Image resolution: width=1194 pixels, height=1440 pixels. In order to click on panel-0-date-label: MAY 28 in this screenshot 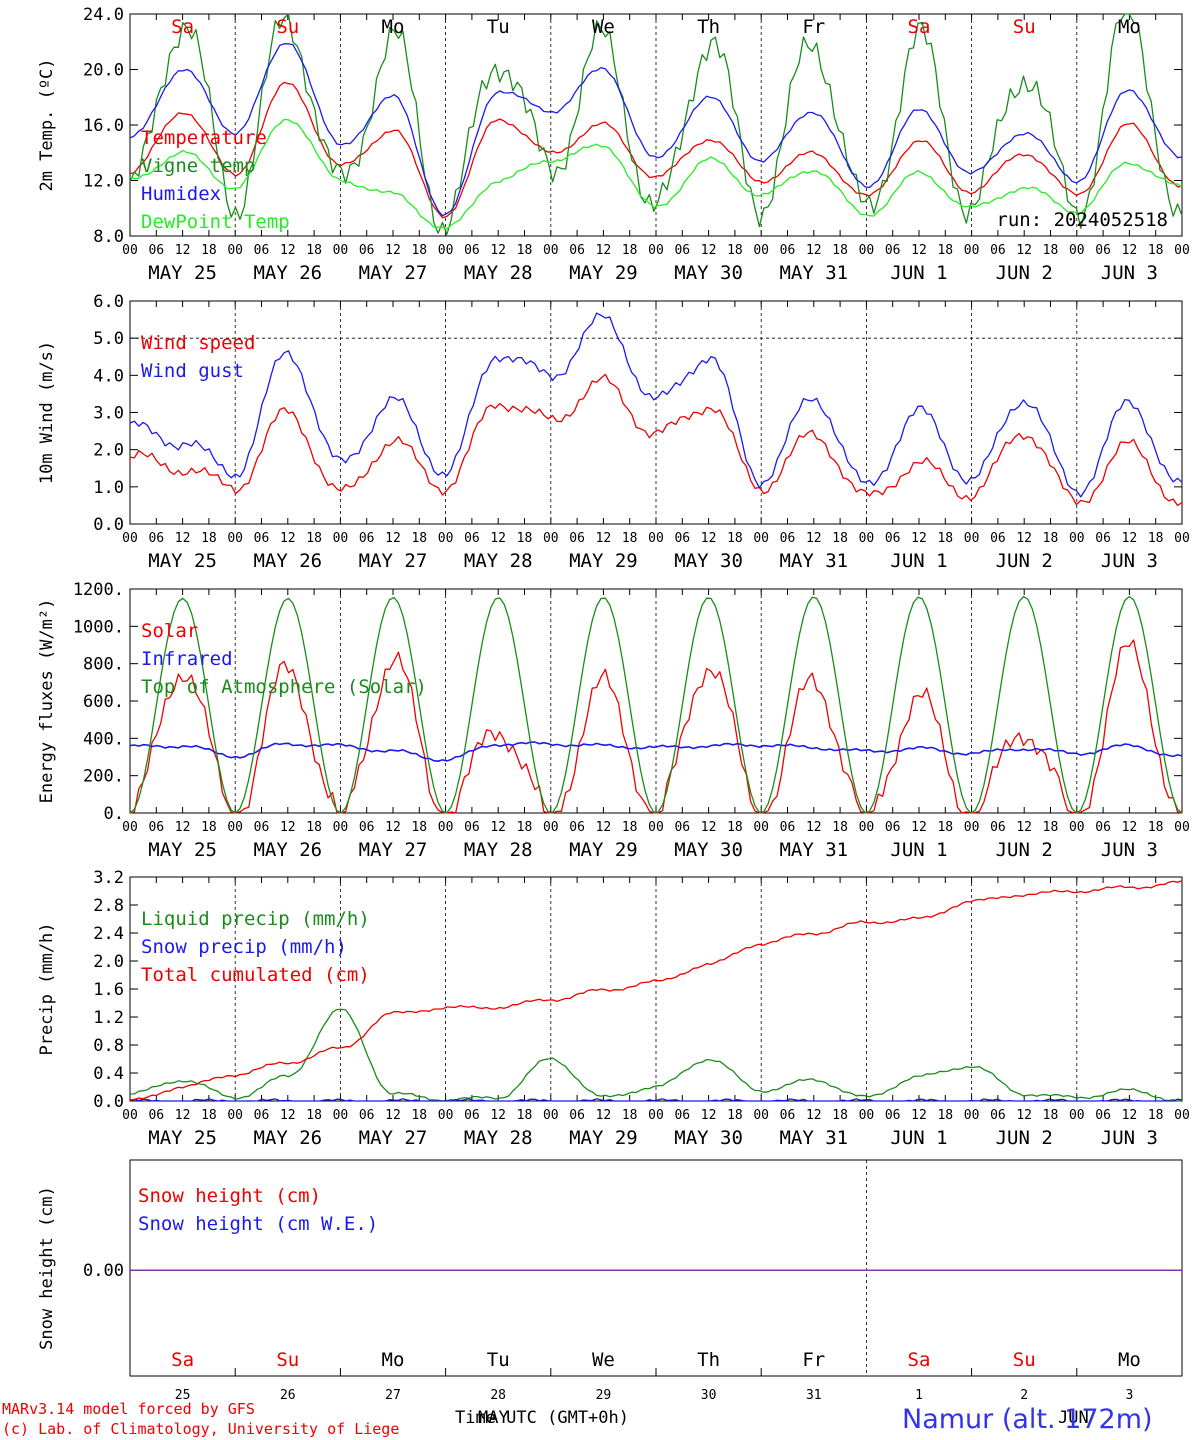, I will do `click(498, 273)`.